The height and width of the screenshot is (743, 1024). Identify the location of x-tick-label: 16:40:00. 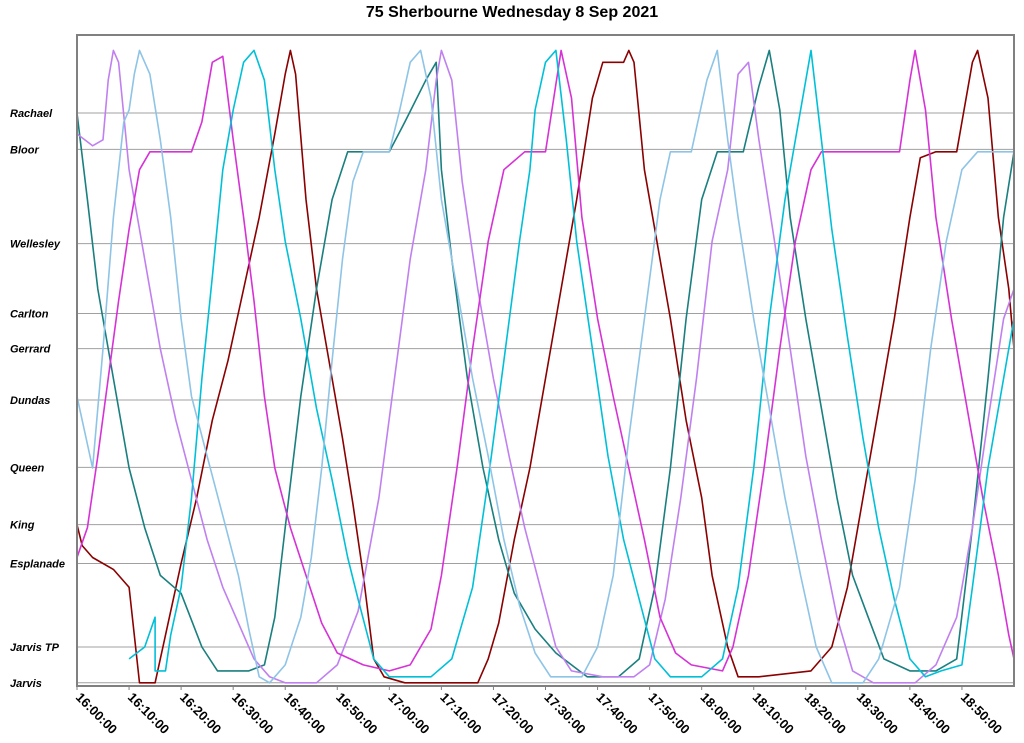
(304, 713).